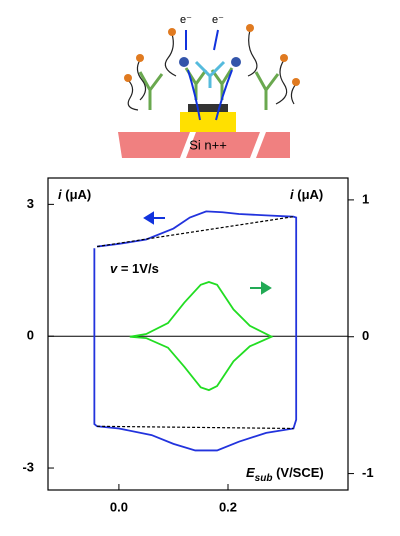 This screenshot has width=400, height=536. I want to click on y-tick-label: 3, so click(30, 203).